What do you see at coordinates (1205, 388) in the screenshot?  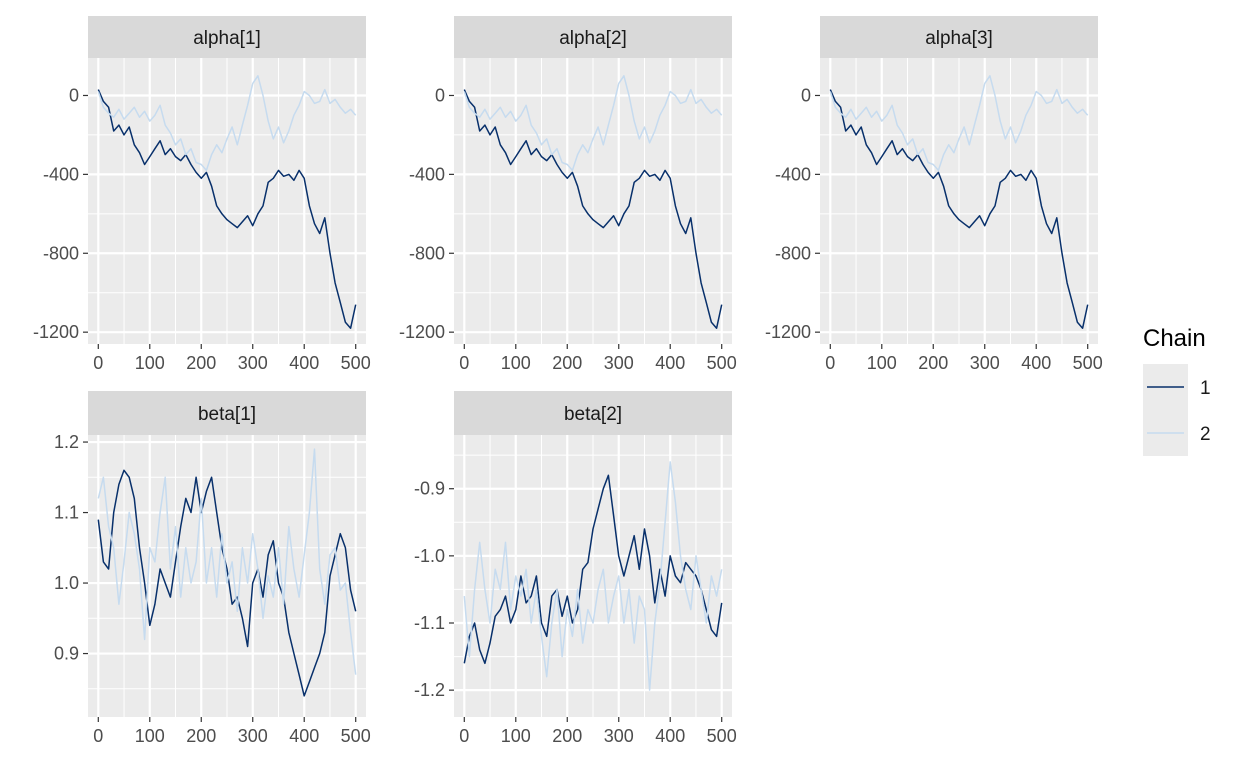 I see `legend-label-1: 1` at bounding box center [1205, 388].